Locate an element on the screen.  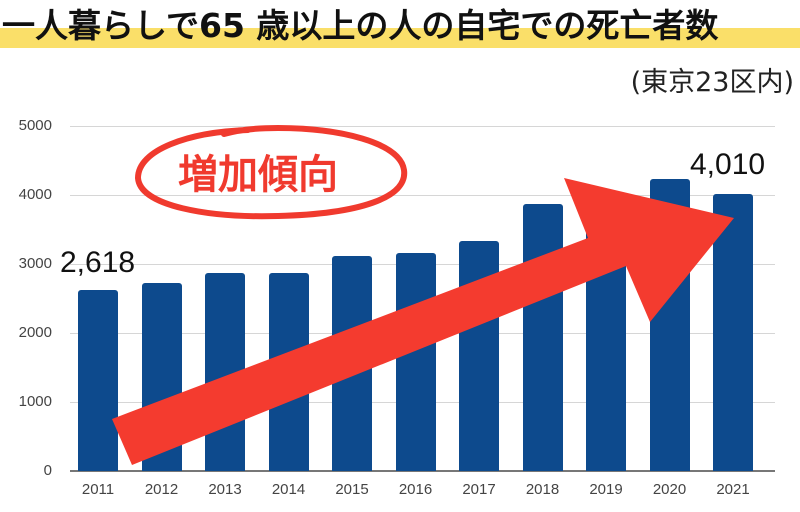
hand-drawn-circle-icon is located at coordinates (271, 172).